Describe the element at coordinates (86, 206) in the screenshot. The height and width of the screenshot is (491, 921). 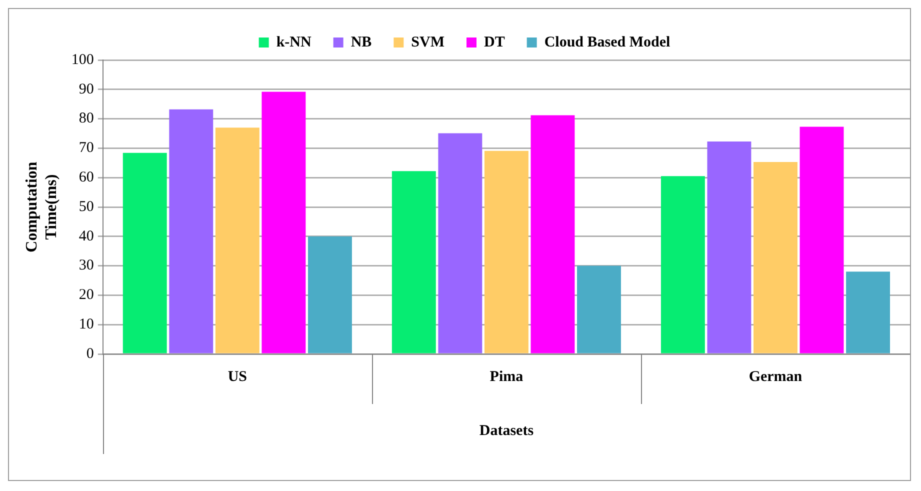
I see `y-tick-label: 50` at that location.